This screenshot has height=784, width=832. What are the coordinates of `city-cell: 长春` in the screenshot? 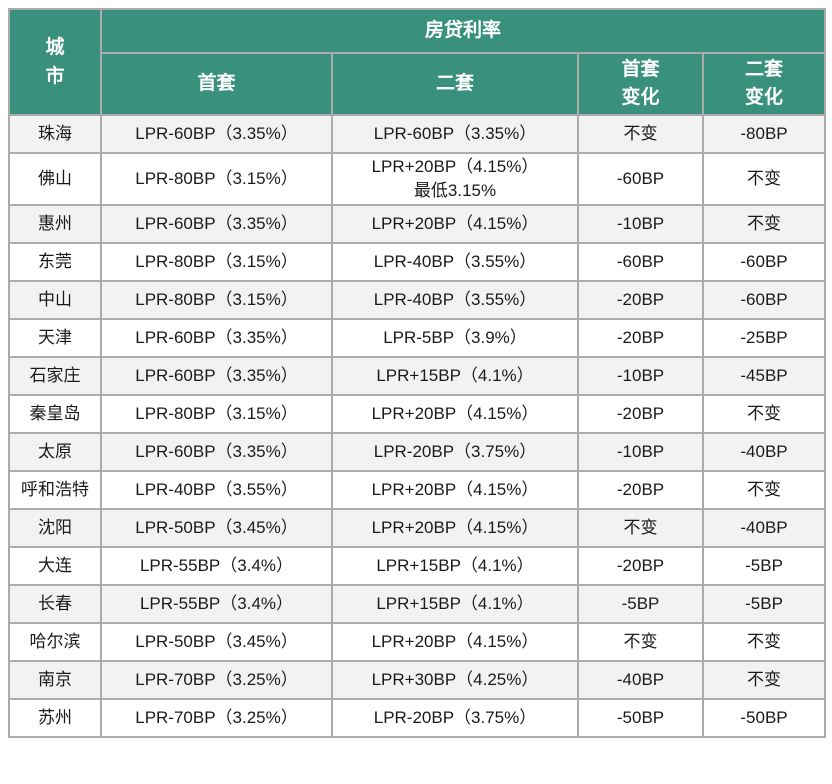 It's located at (55, 604).